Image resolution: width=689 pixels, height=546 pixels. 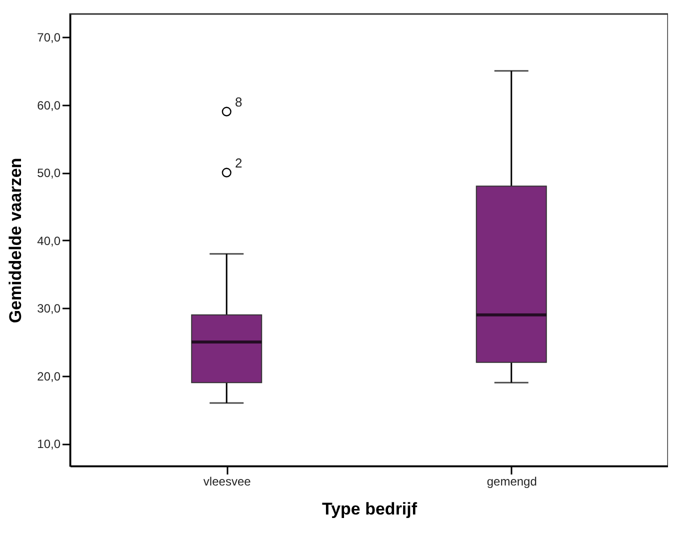 I want to click on y-tick-label: 70,0, so click(x=49, y=37).